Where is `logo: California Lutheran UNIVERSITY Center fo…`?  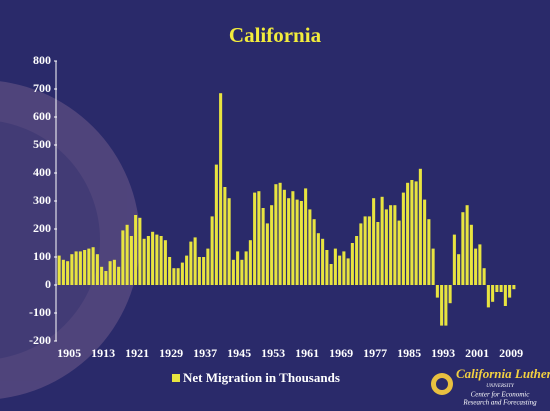 logo: California Lutheran UNIVERSITY Center fo… is located at coordinates (490, 386).